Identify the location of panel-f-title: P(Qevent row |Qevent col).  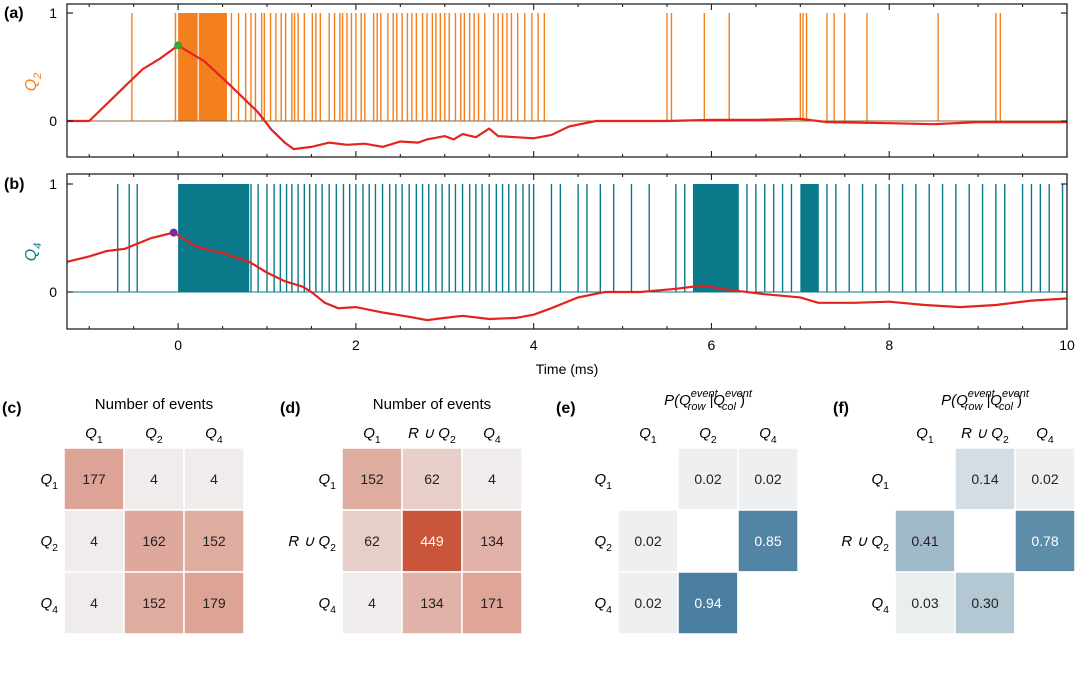
(985, 400).